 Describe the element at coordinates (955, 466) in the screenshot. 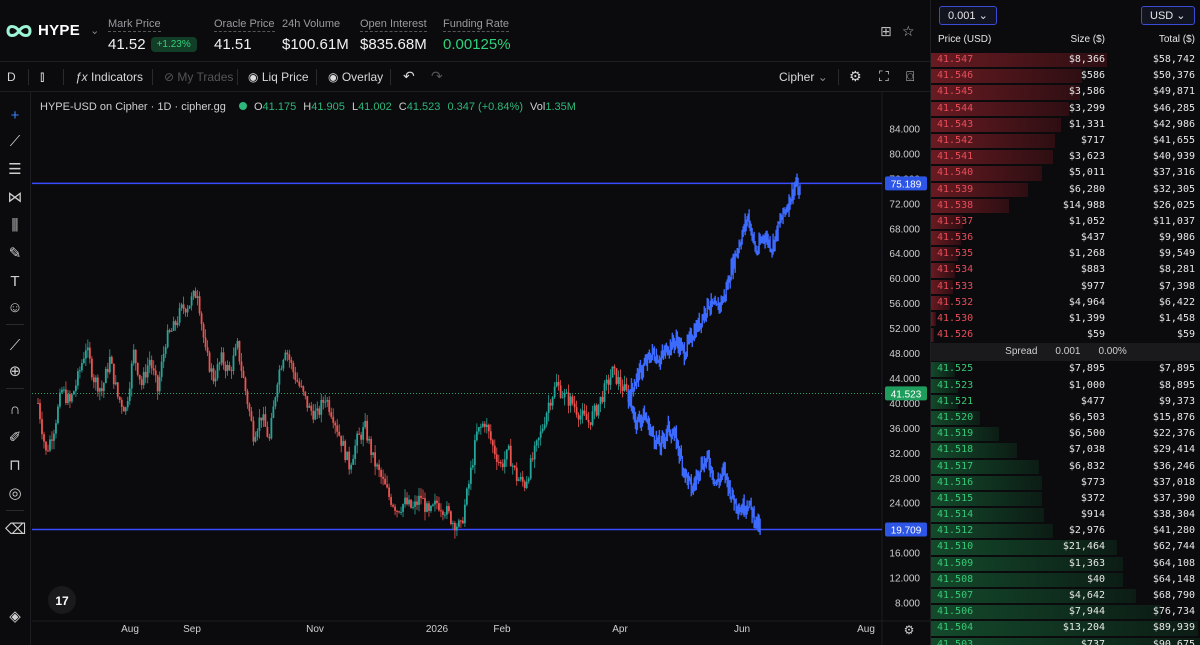

I see `bid-price: 41.517` at that location.